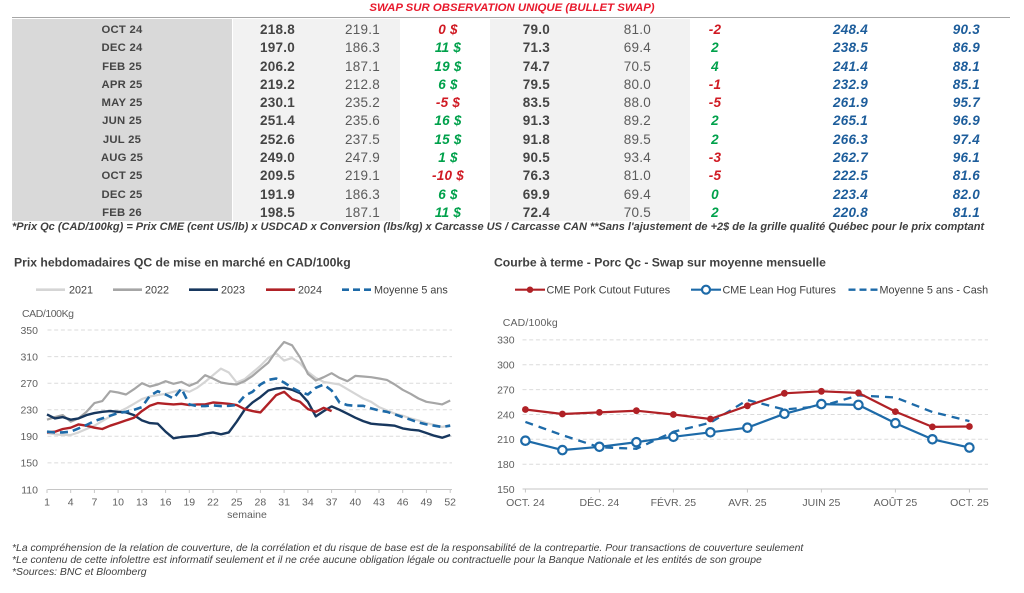 Image resolution: width=1024 pixels, height=593 pixels. What do you see at coordinates (71, 503) in the screenshot?
I see `svg-text: 4` at bounding box center [71, 503].